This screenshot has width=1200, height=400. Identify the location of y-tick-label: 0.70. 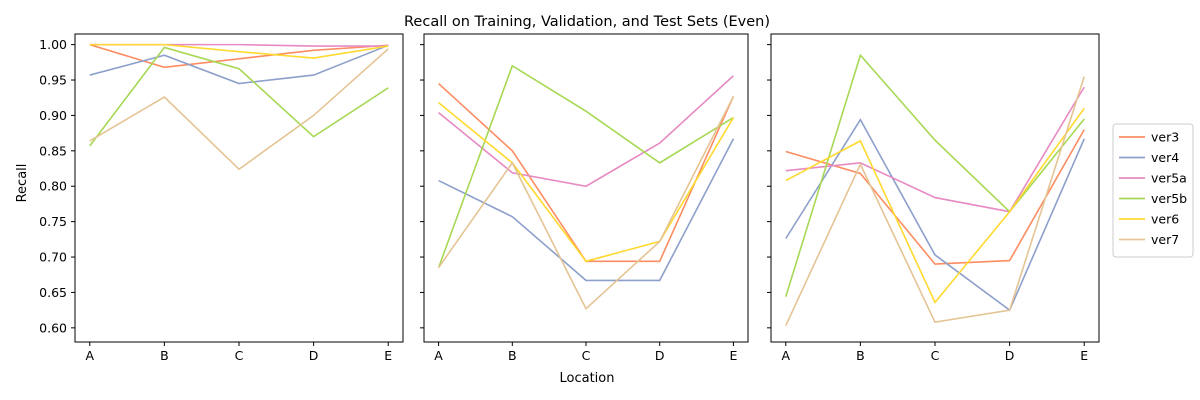
(53, 257).